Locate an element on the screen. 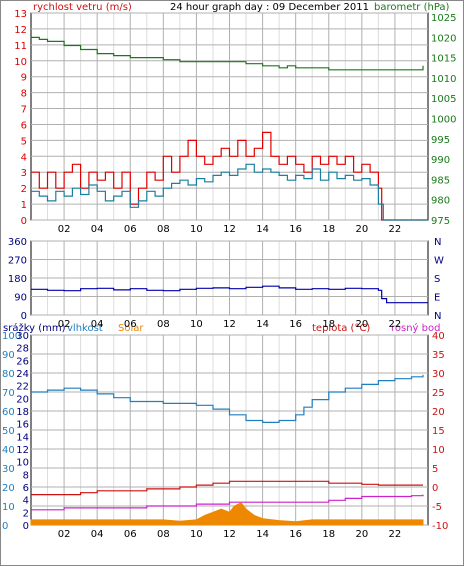 The height and width of the screenshot is (566, 464). temp-tick-label: 5 is located at coordinates (435, 469).